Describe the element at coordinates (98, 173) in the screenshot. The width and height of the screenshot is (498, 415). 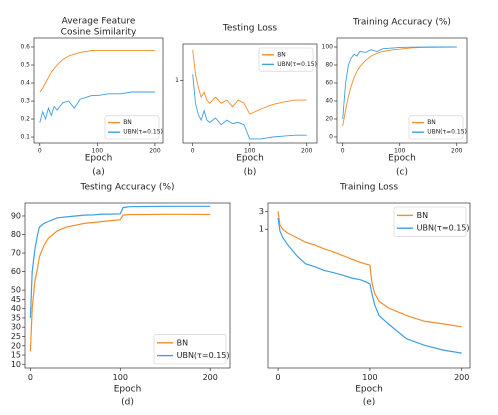
I see `caption: (a)` at that location.